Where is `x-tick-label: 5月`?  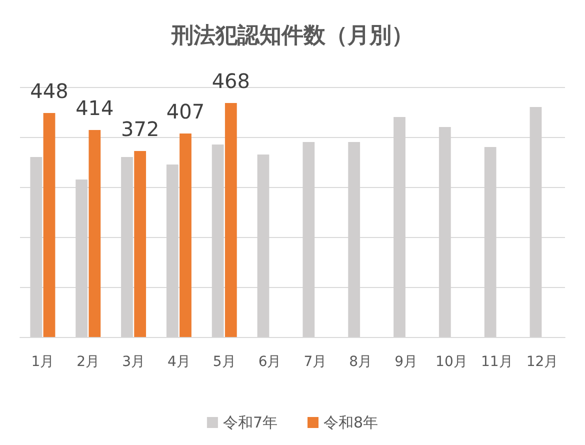 x-tick-label: 5月 is located at coordinates (224, 362).